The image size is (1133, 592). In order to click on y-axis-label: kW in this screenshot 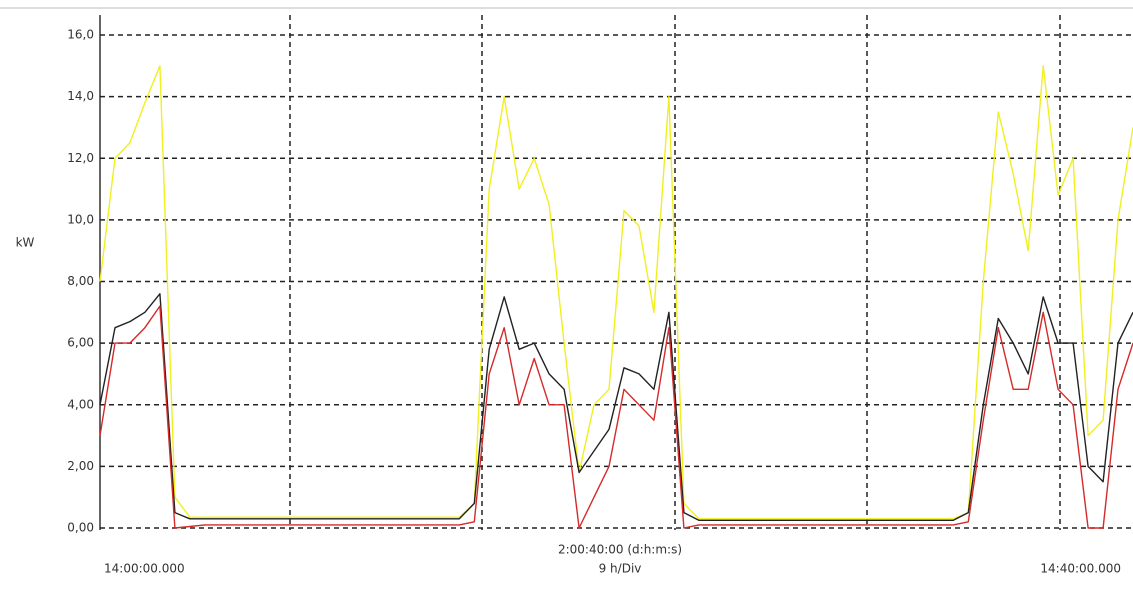, I will do `click(25, 243)`.